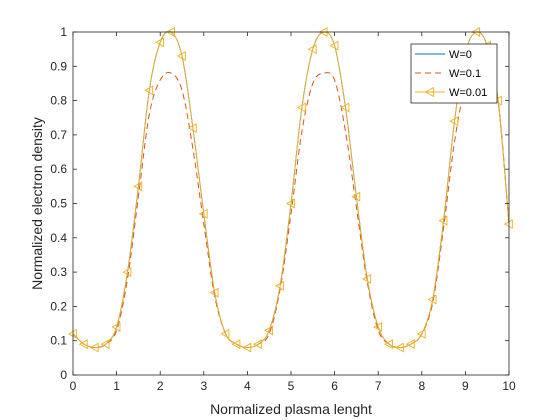  I want to click on x-tick-label: 2, so click(160, 386).